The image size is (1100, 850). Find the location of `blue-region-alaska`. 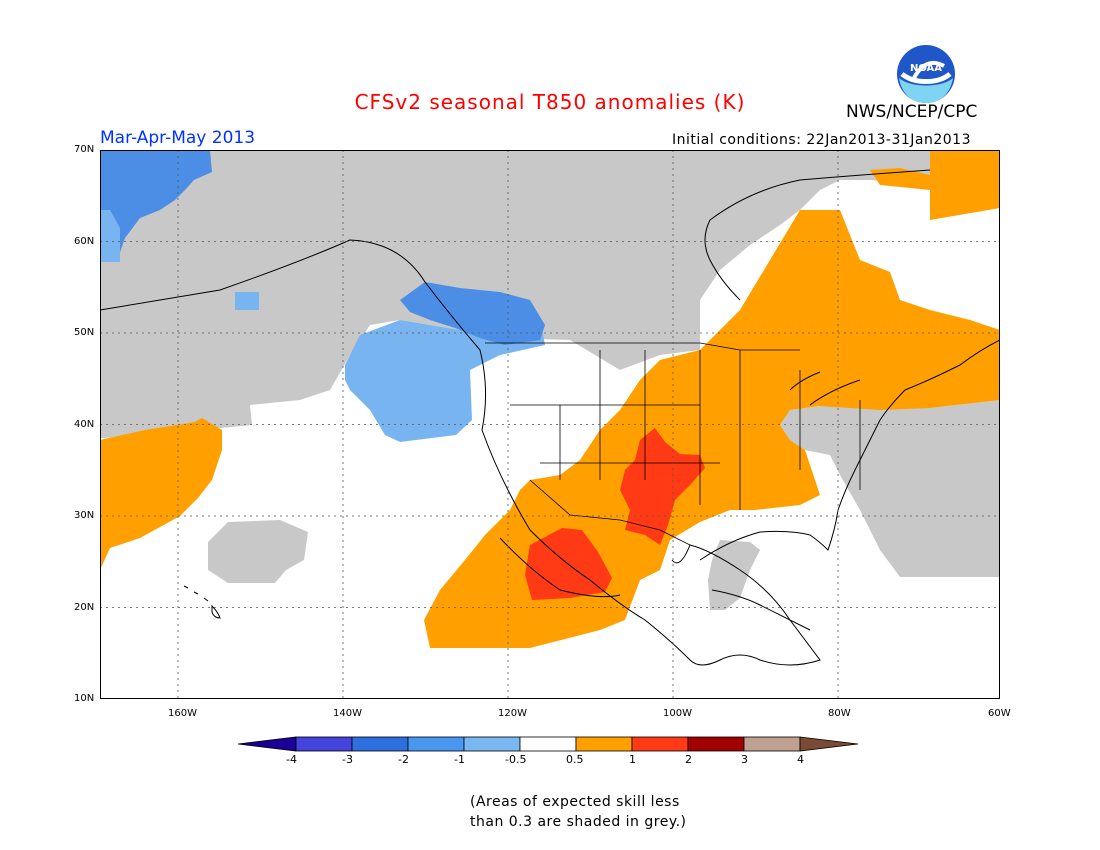

blue-region-alaska is located at coordinates (156, 206).